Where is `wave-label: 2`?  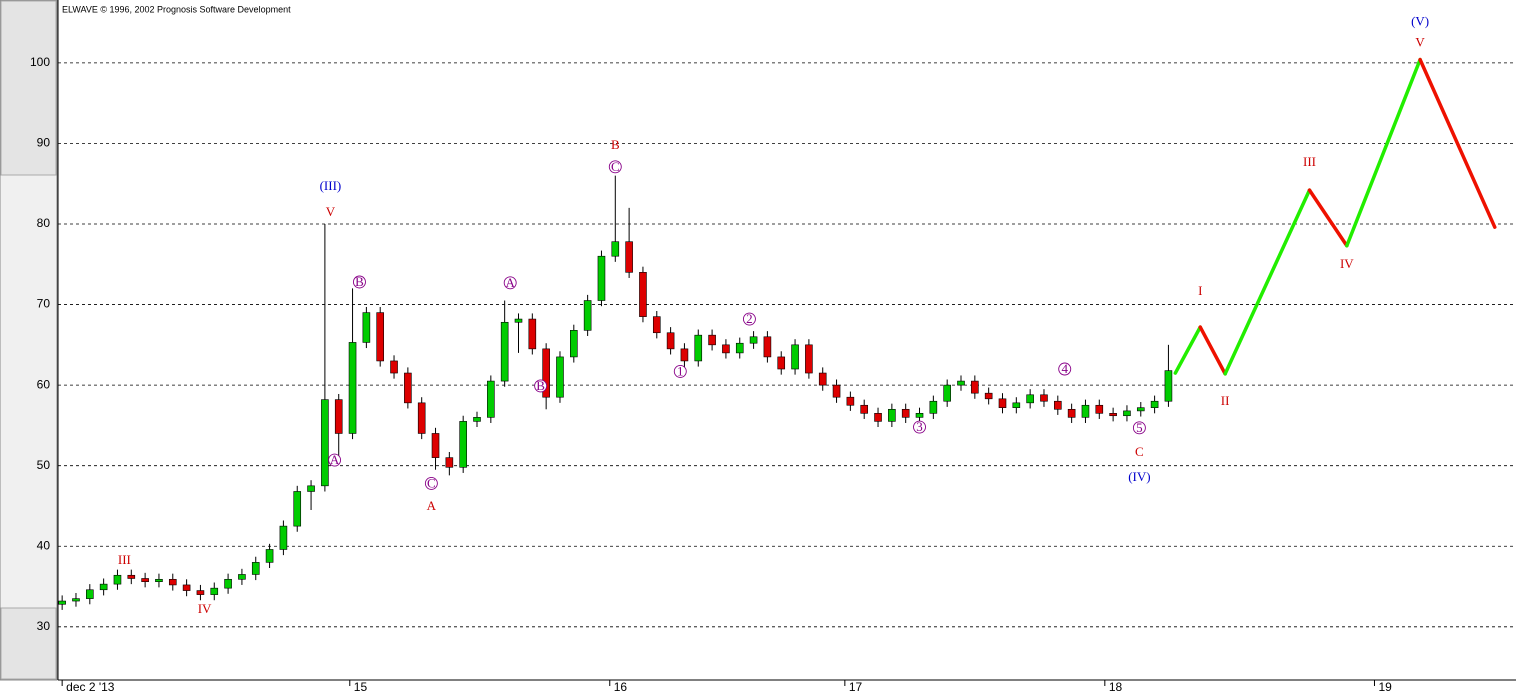
wave-label: 2 is located at coordinates (749, 318).